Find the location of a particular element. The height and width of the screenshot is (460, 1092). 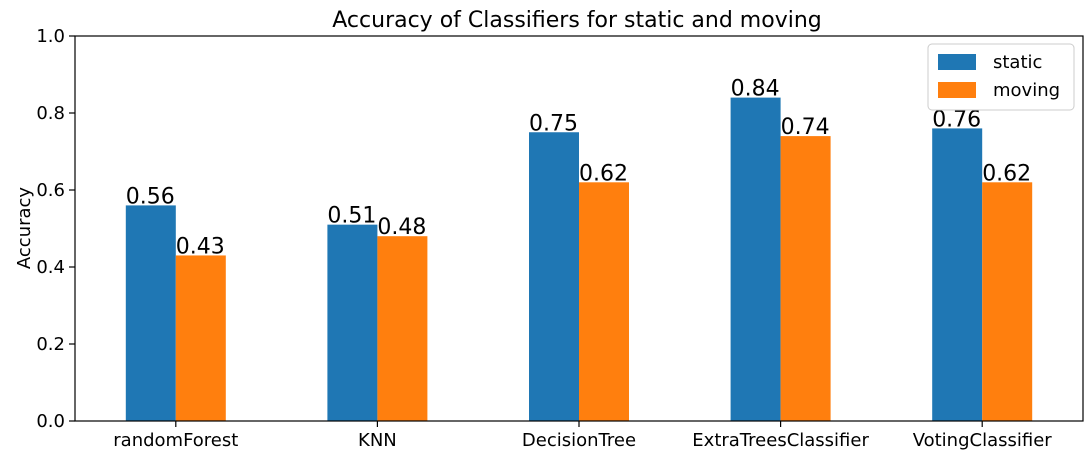

x-tick-label: randomForest is located at coordinates (175, 440).